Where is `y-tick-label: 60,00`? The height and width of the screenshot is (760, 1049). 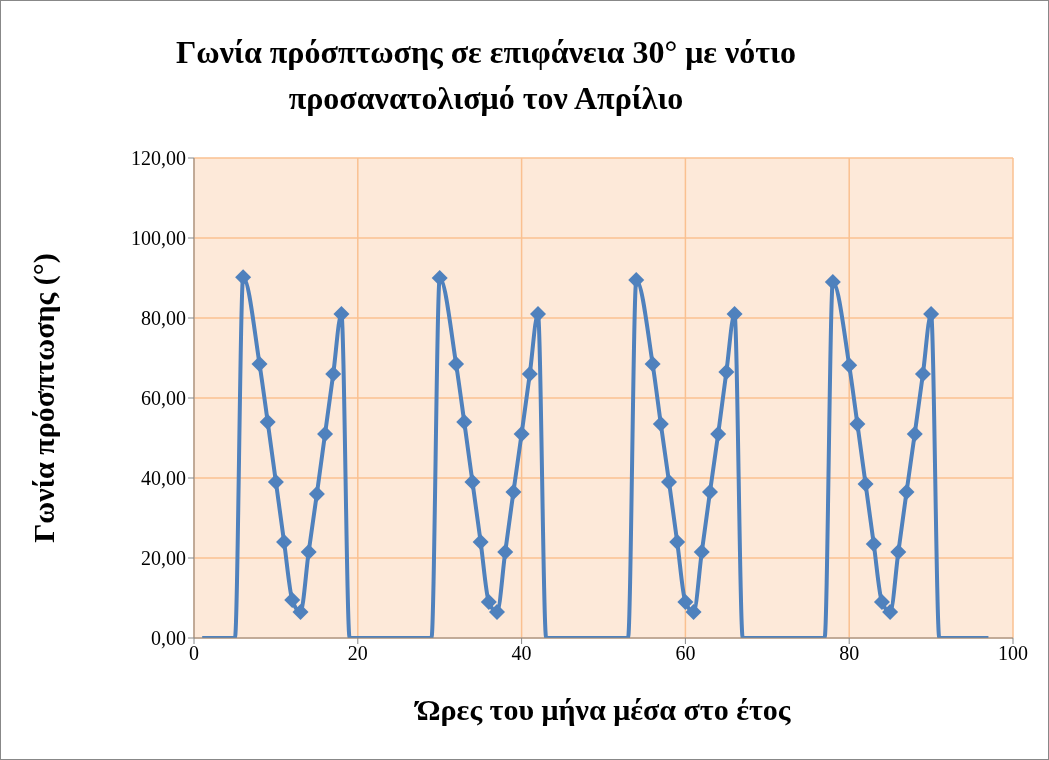
y-tick-label: 60,00 is located at coordinates (163, 398).